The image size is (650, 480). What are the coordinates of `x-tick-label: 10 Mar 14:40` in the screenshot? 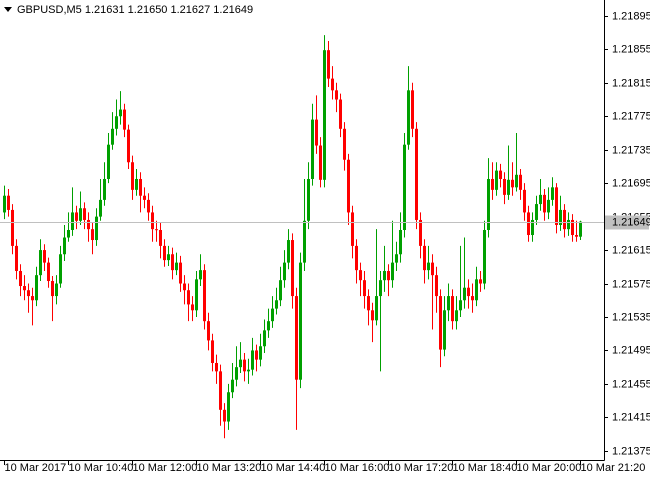 It's located at (293, 468).